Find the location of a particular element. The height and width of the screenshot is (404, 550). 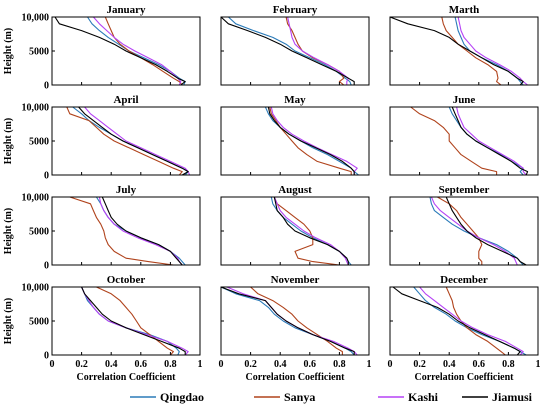

panel-title: October is located at coordinates (126, 280).